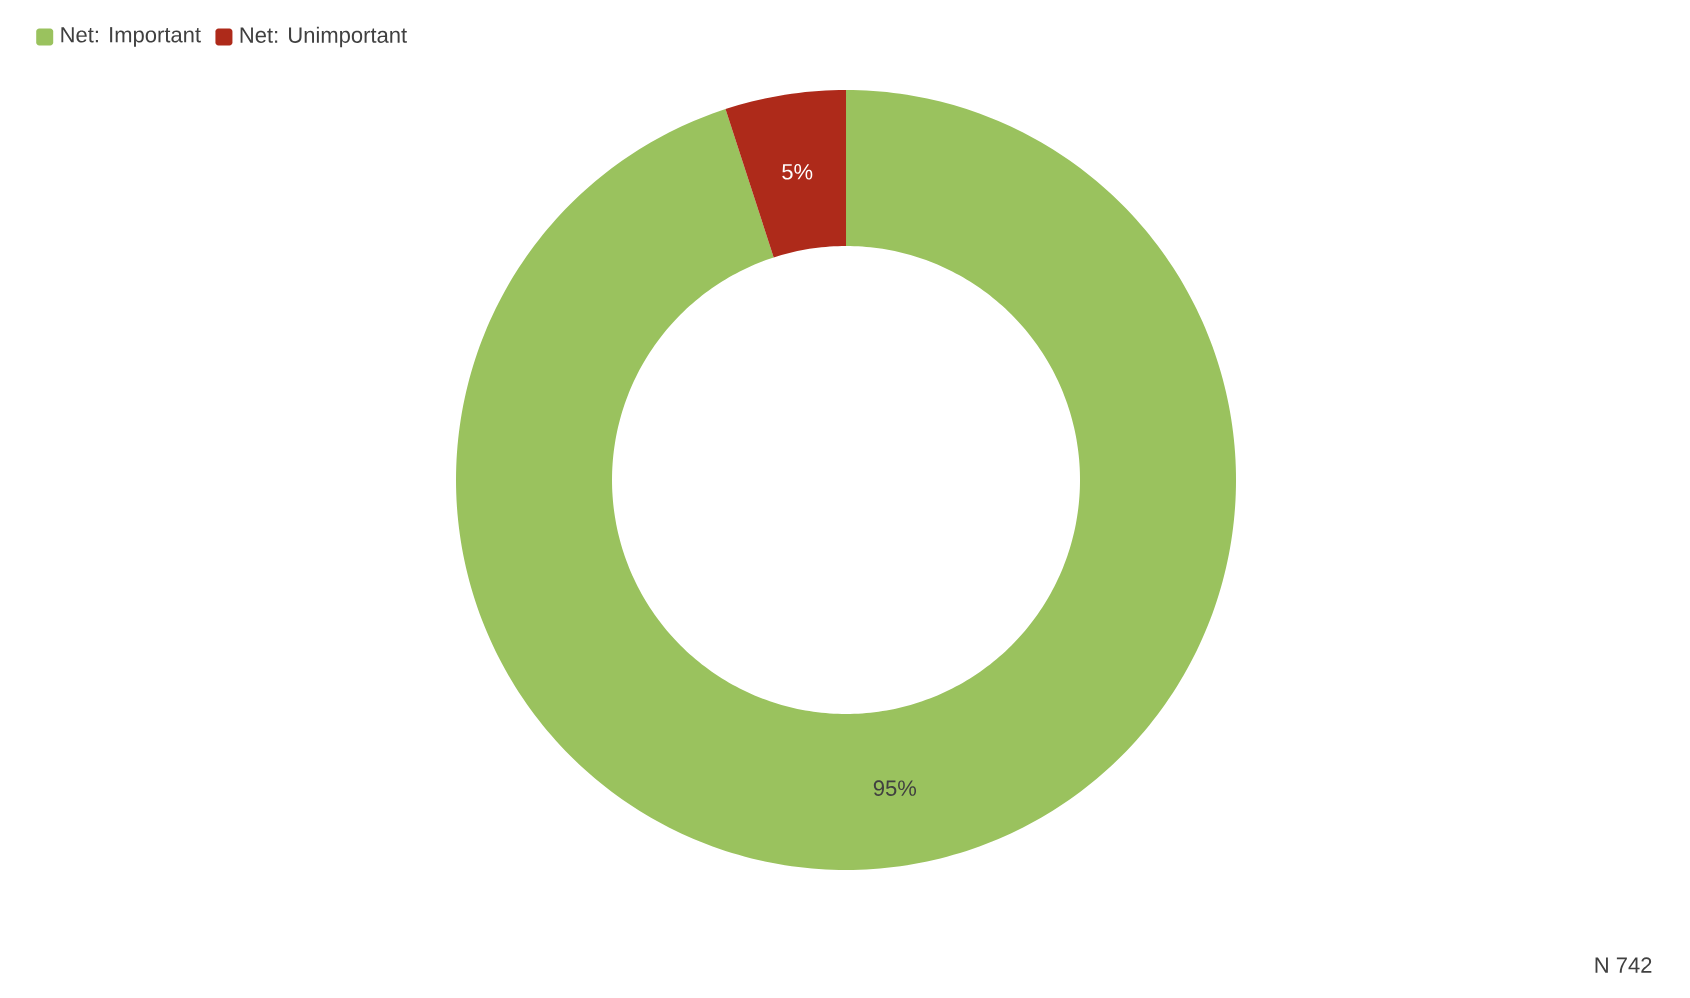 The width and height of the screenshot is (1690, 998). What do you see at coordinates (1623, 965) in the screenshot?
I see `text: N 742` at bounding box center [1623, 965].